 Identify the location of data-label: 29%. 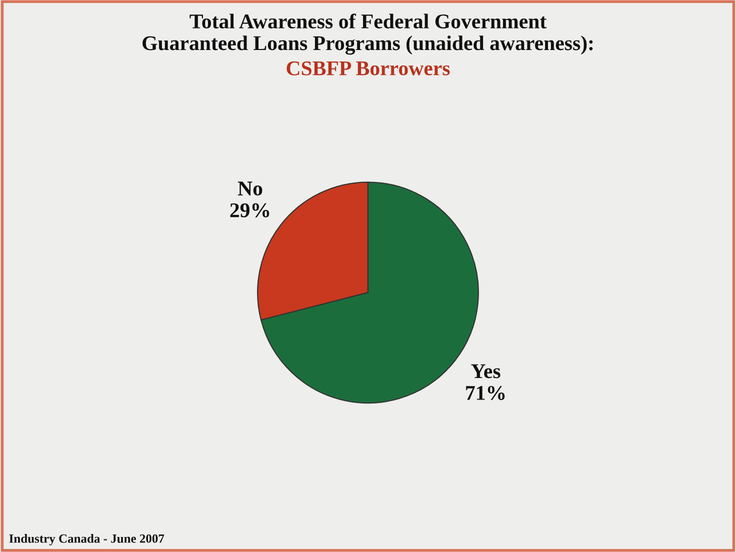
(250, 210).